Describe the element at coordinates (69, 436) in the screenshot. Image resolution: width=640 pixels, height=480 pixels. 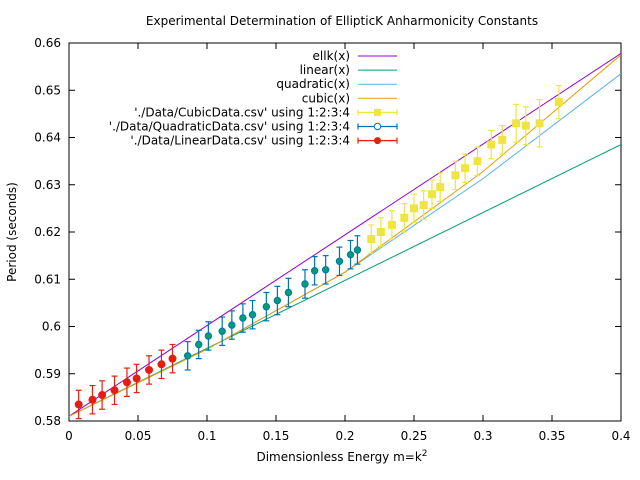
I see `x-tick-label: 0` at that location.